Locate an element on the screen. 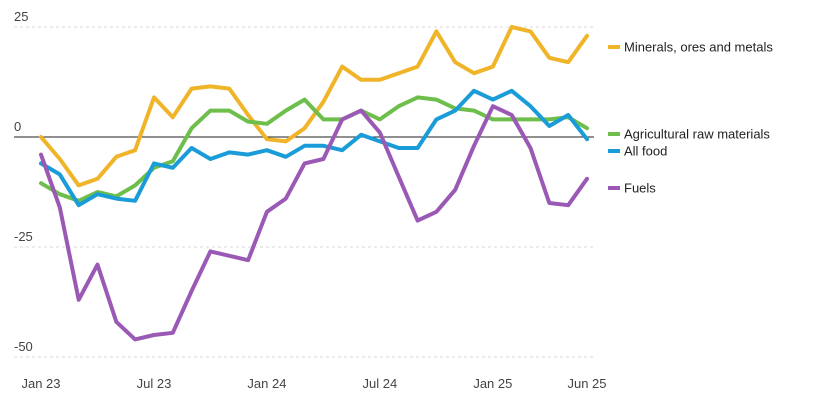 Image resolution: width=827 pixels, height=411 pixels. x-tick-label: Jun 25 is located at coordinates (586, 383).